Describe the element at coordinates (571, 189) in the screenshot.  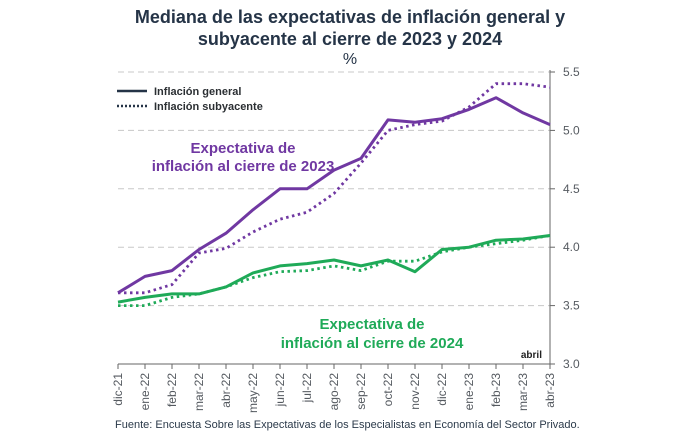
I see `y-tick-label: 4.5` at that location.